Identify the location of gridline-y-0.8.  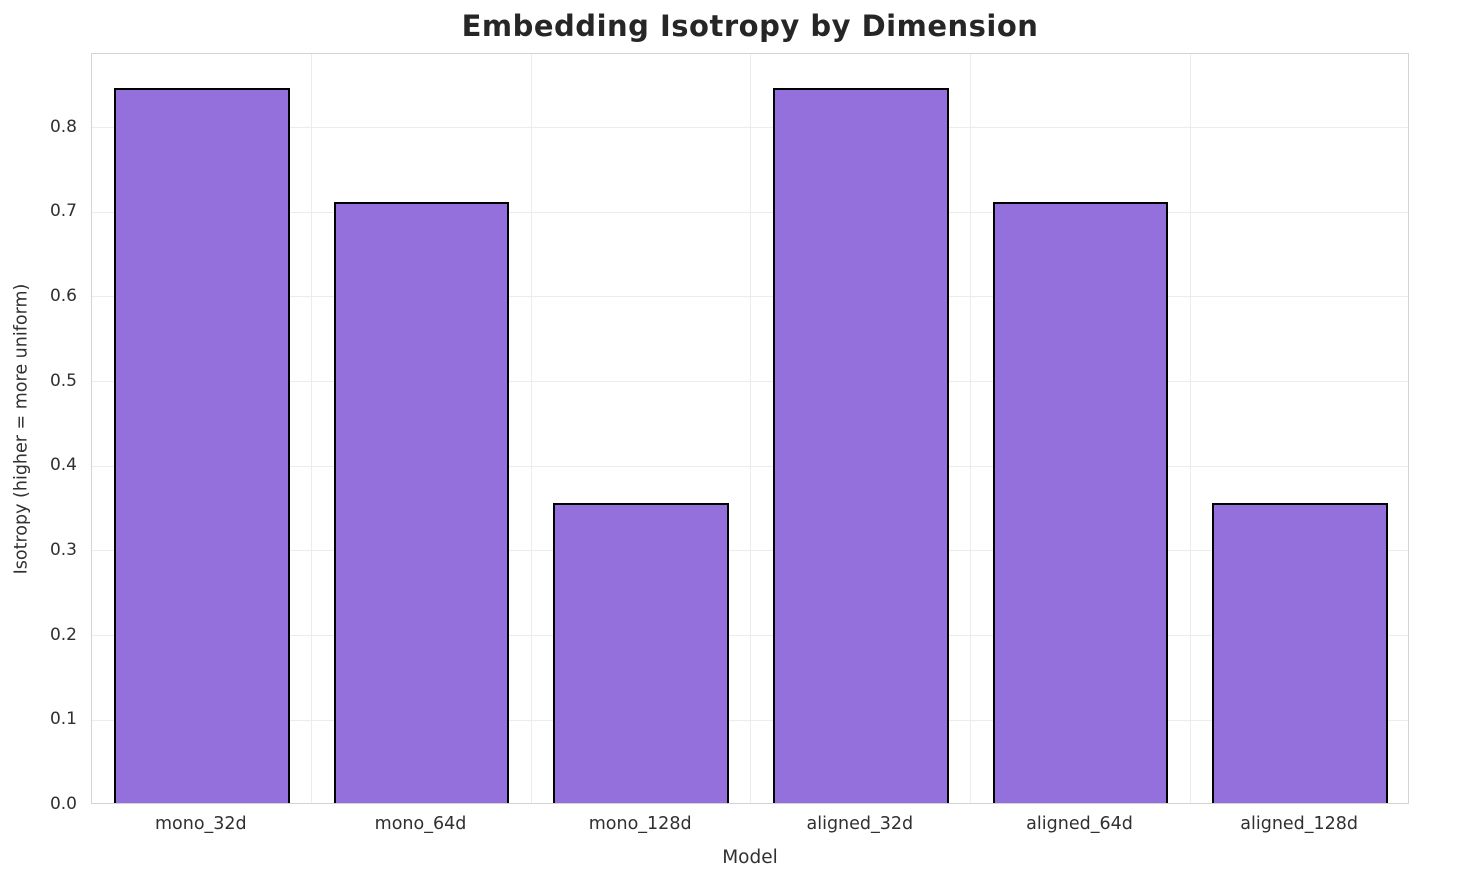
(750, 127).